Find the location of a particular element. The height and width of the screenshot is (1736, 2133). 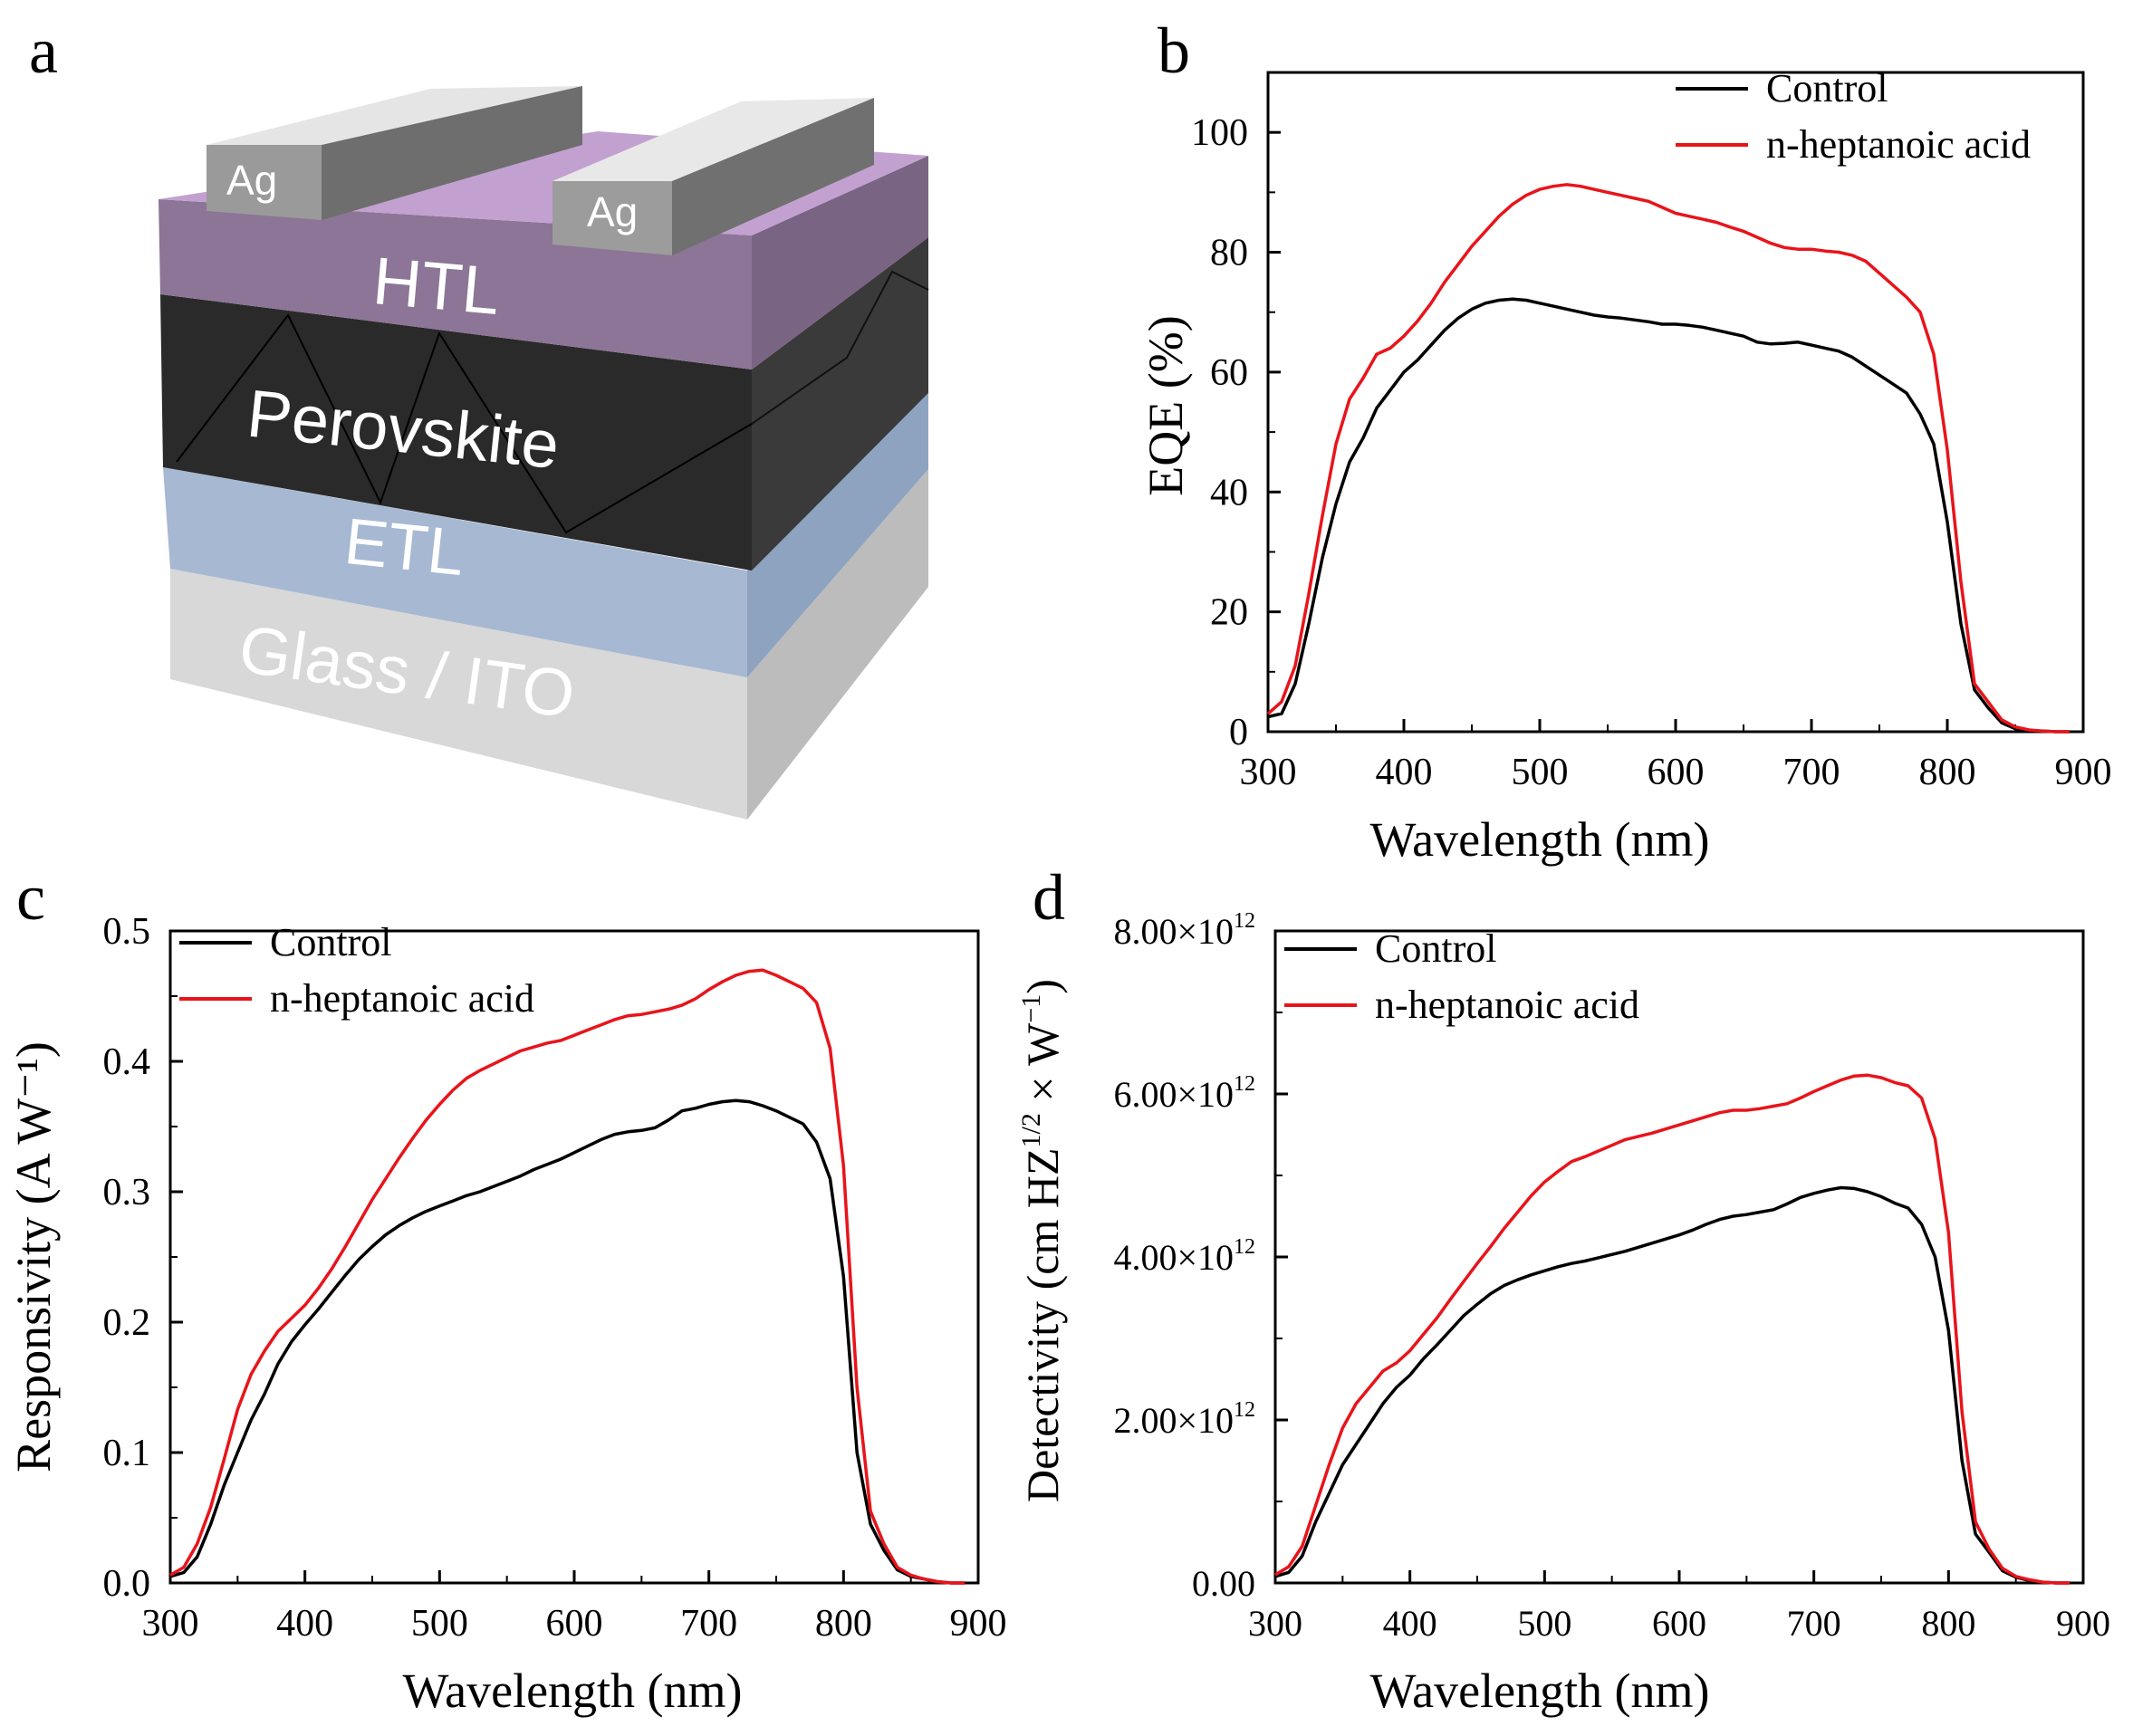

detectivity-ytick-label: 4.00×10¹² is located at coordinates (1184, 1256).